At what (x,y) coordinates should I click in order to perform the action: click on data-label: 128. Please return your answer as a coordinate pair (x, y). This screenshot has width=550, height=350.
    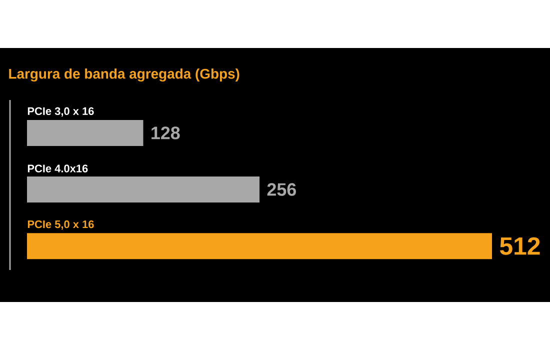
    Looking at the image, I should click on (166, 133).